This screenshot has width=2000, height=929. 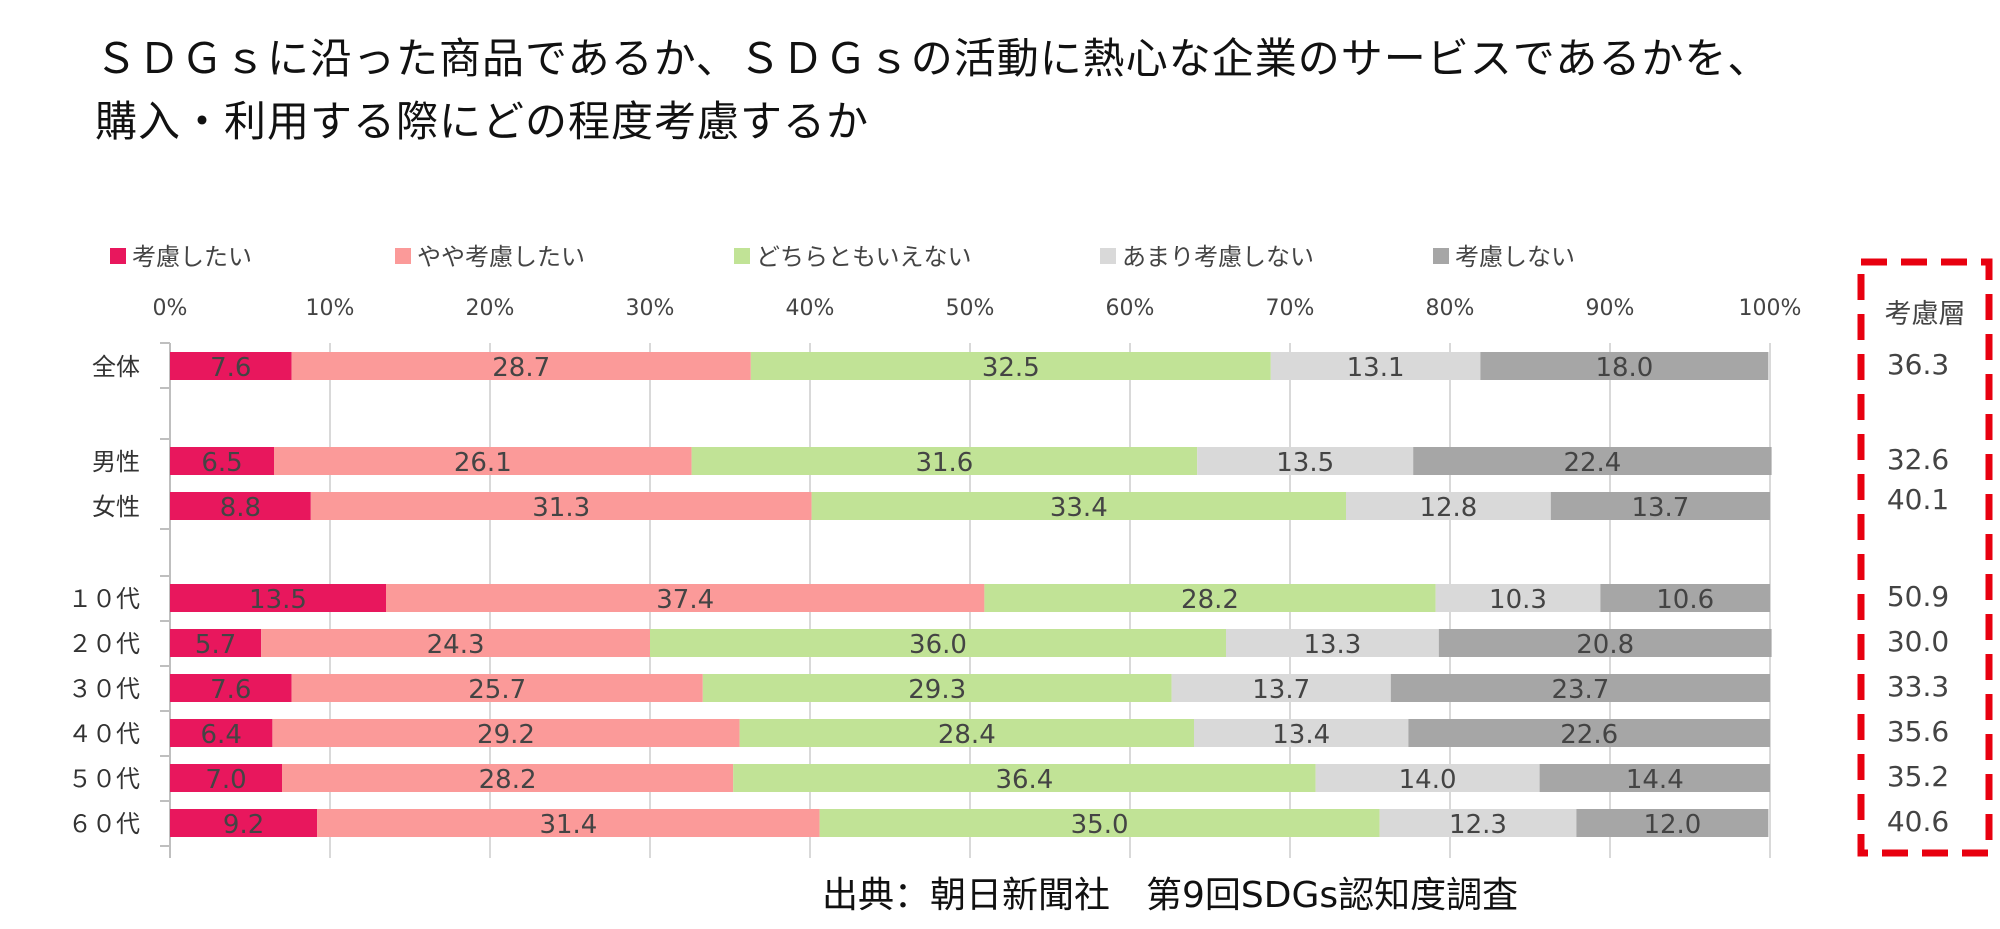 I want to click on bar-value-label: 37.4, so click(x=685, y=600).